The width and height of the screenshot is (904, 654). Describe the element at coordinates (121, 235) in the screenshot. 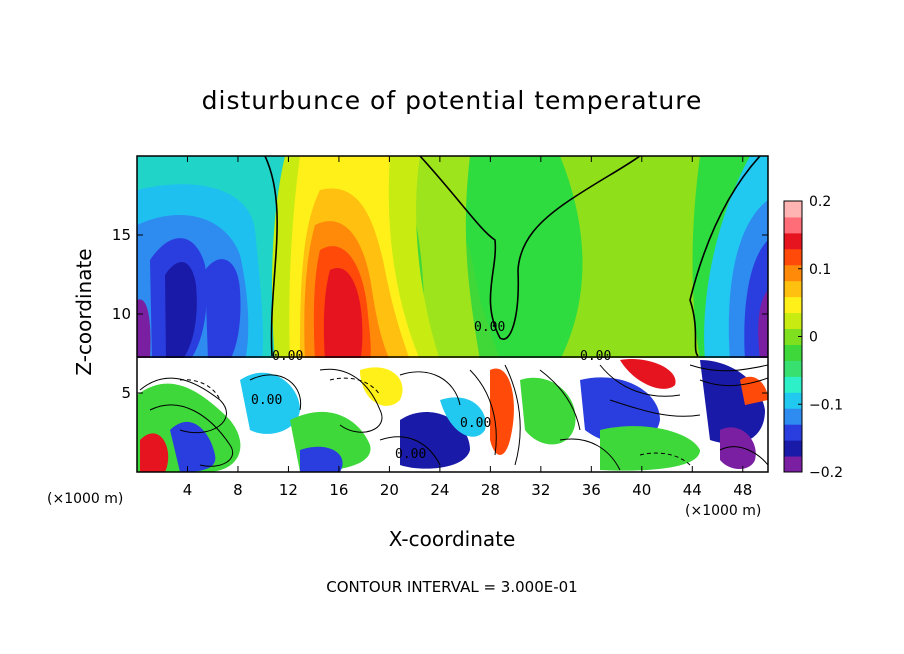

I see `y-tick-label: 15` at that location.